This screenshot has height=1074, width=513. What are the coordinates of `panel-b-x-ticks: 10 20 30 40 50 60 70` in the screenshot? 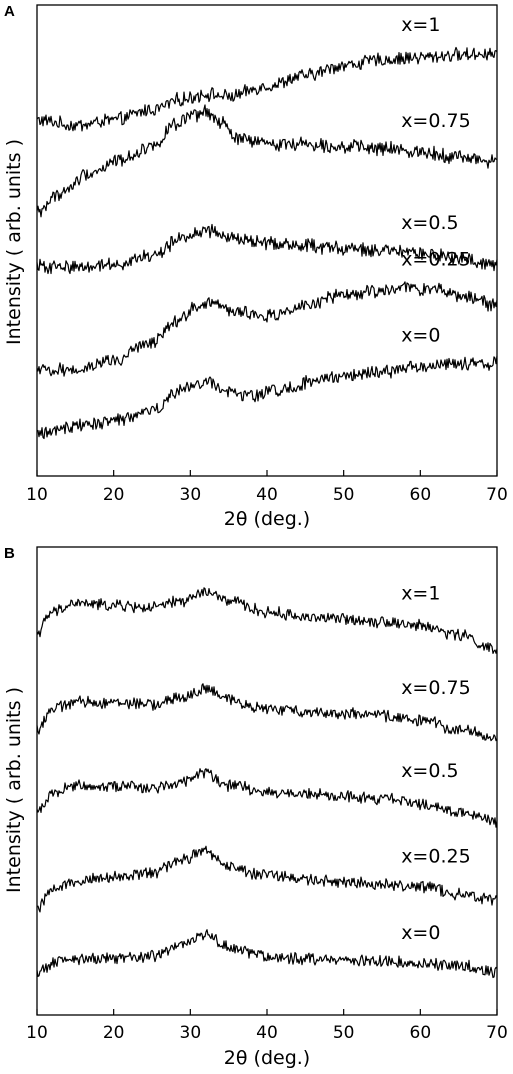 It's located at (267, 1026).